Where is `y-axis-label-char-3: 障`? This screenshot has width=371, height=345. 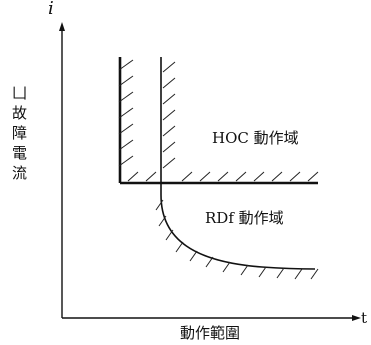 y-axis-label-char-3: 障 is located at coordinates (19, 133).